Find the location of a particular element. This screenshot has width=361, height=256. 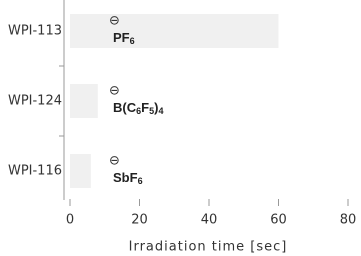

formula-text: B(C is located at coordinates (125, 107).